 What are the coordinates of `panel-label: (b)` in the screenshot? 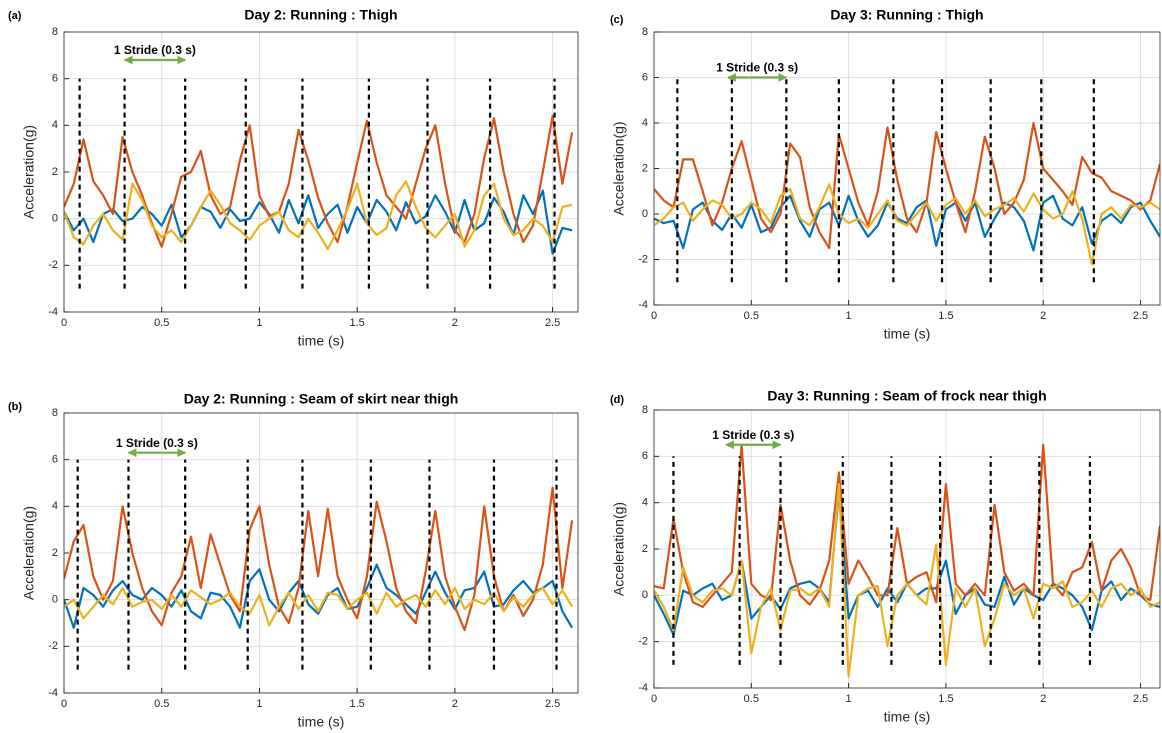 It's located at (15, 407).